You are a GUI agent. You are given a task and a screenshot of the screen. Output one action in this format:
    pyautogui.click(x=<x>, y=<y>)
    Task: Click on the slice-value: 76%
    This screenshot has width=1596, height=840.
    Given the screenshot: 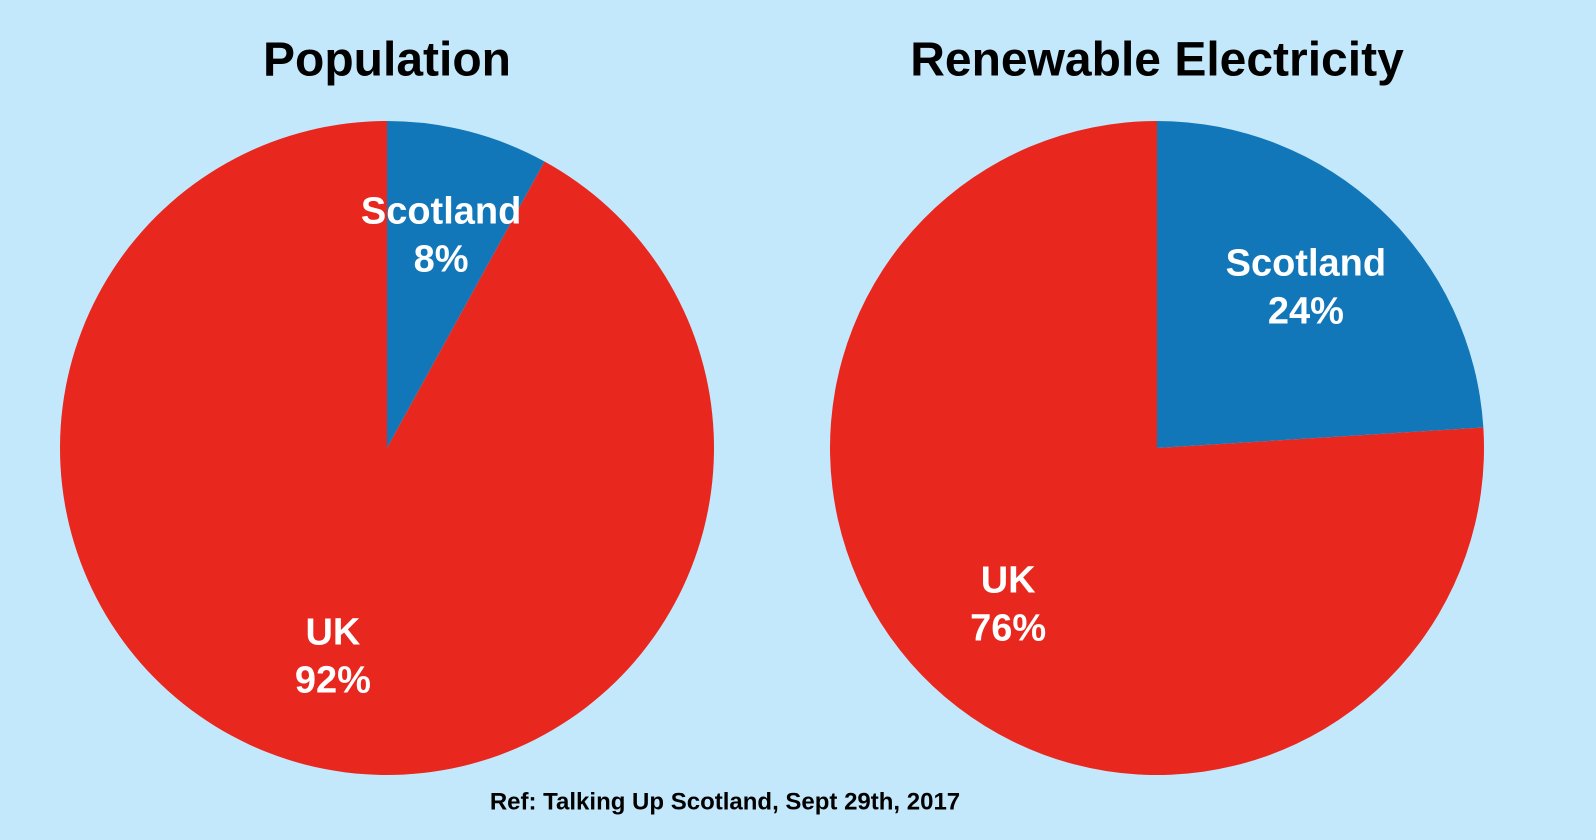 What is the action you would take?
    pyautogui.click(x=1008, y=629)
    